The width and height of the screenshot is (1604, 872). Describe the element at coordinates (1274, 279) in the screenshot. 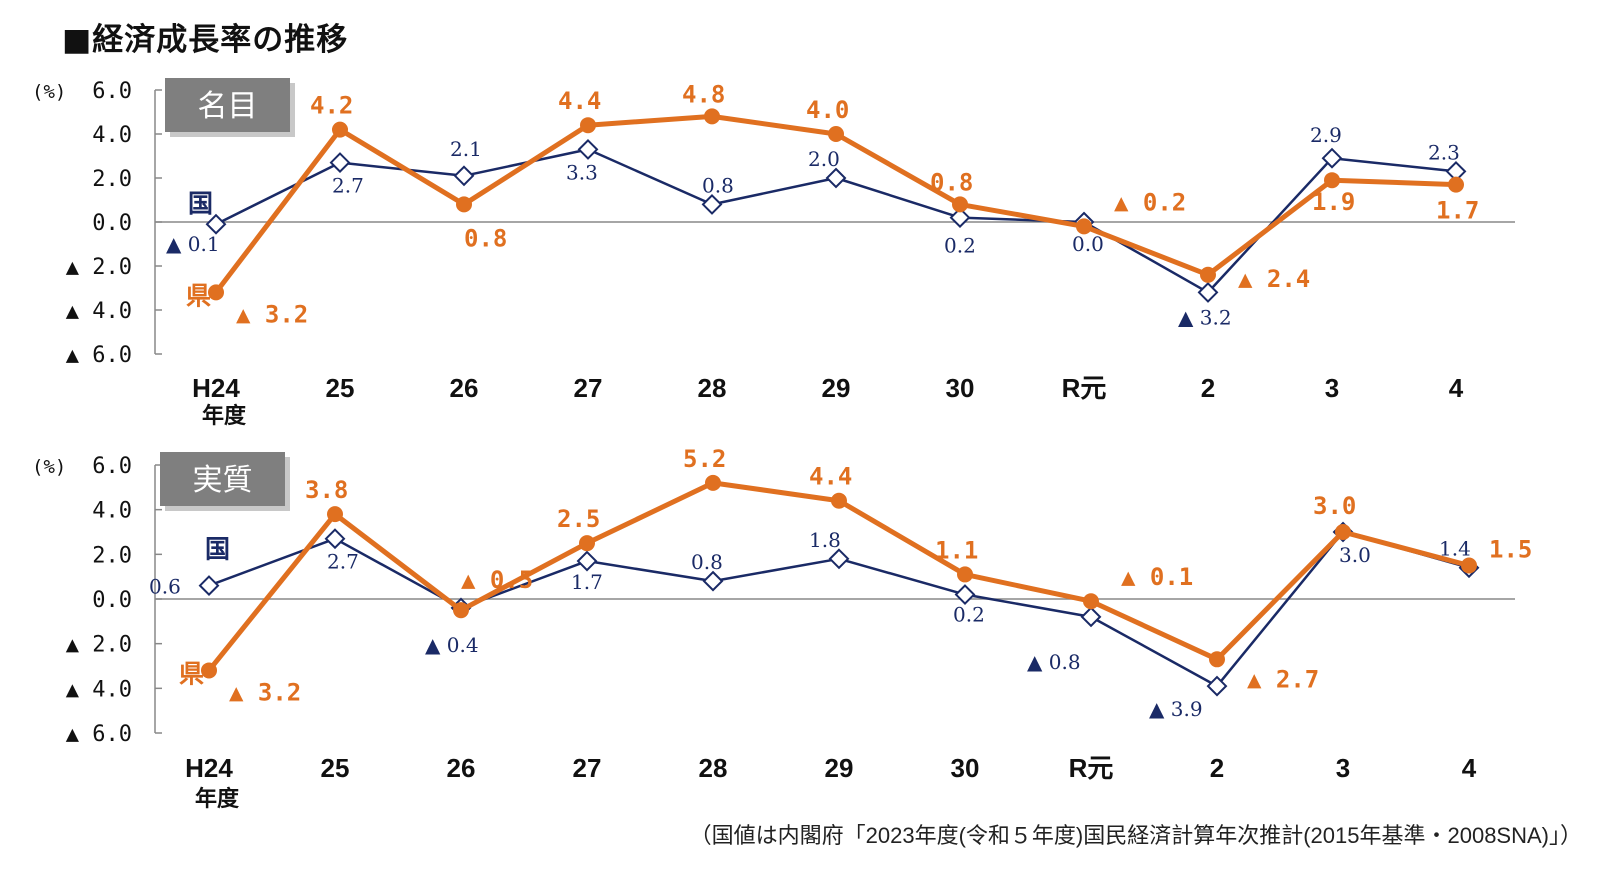

I see `prefecture-data-label: ▲ 2.4` at that location.